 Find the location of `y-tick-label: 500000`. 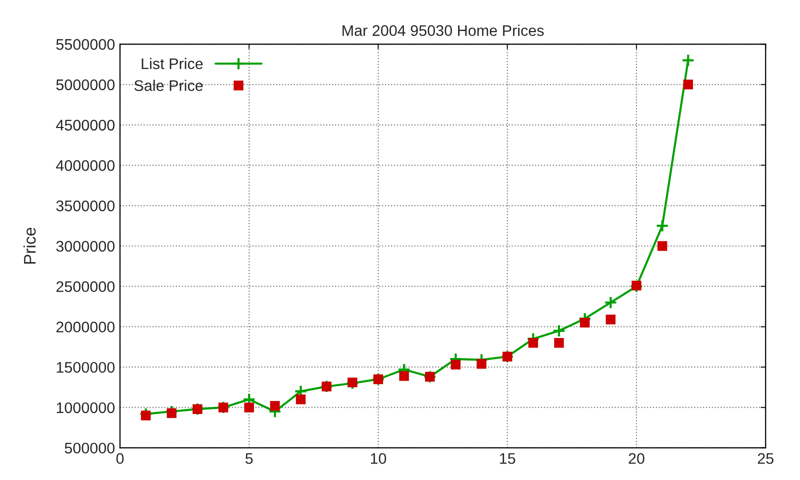

y-tick-label: 500000 is located at coordinates (89, 448).